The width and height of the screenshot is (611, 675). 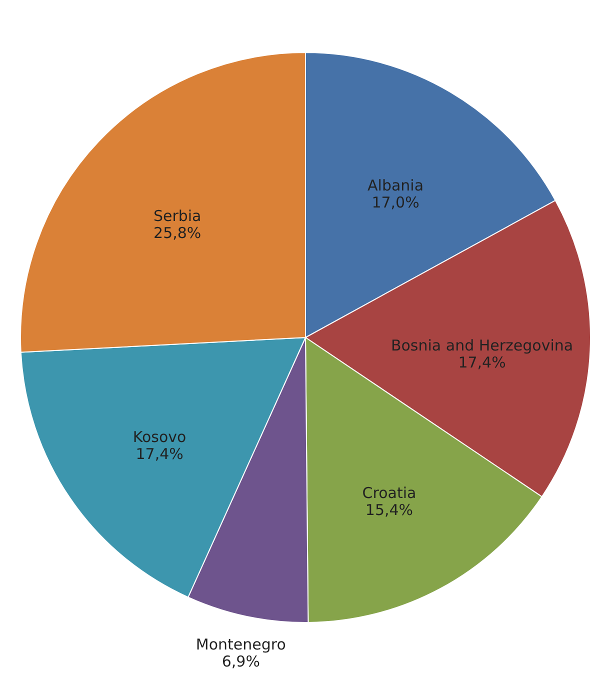 I want to click on slice-label: Croatia, so click(x=389, y=493).